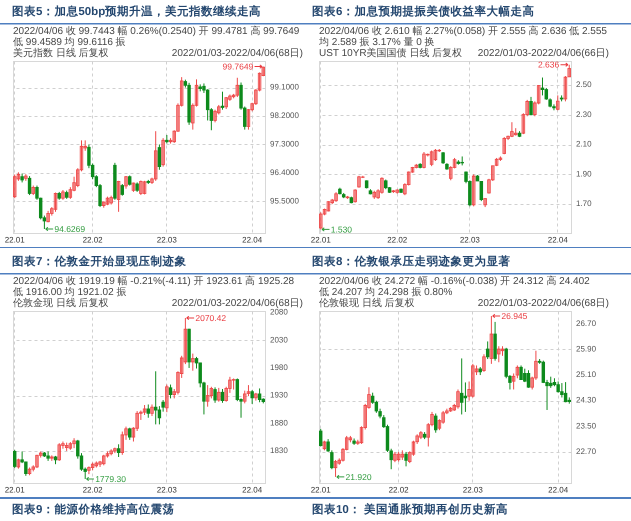 The image size is (631, 521). Describe the element at coordinates (584, 144) in the screenshot. I see `y-tick-label: 2.10` at that location.